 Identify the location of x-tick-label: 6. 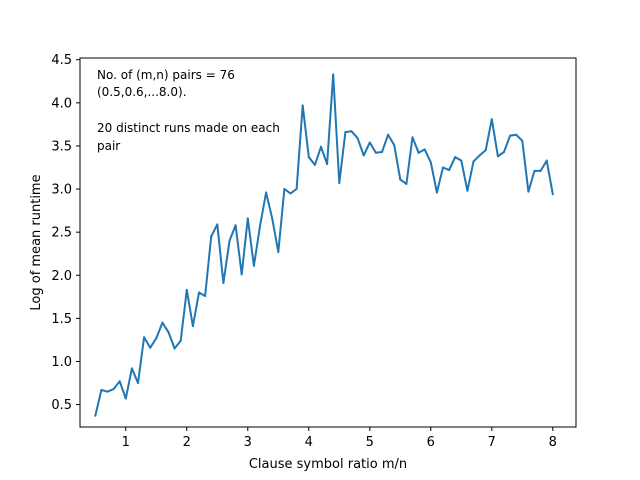
(431, 442).